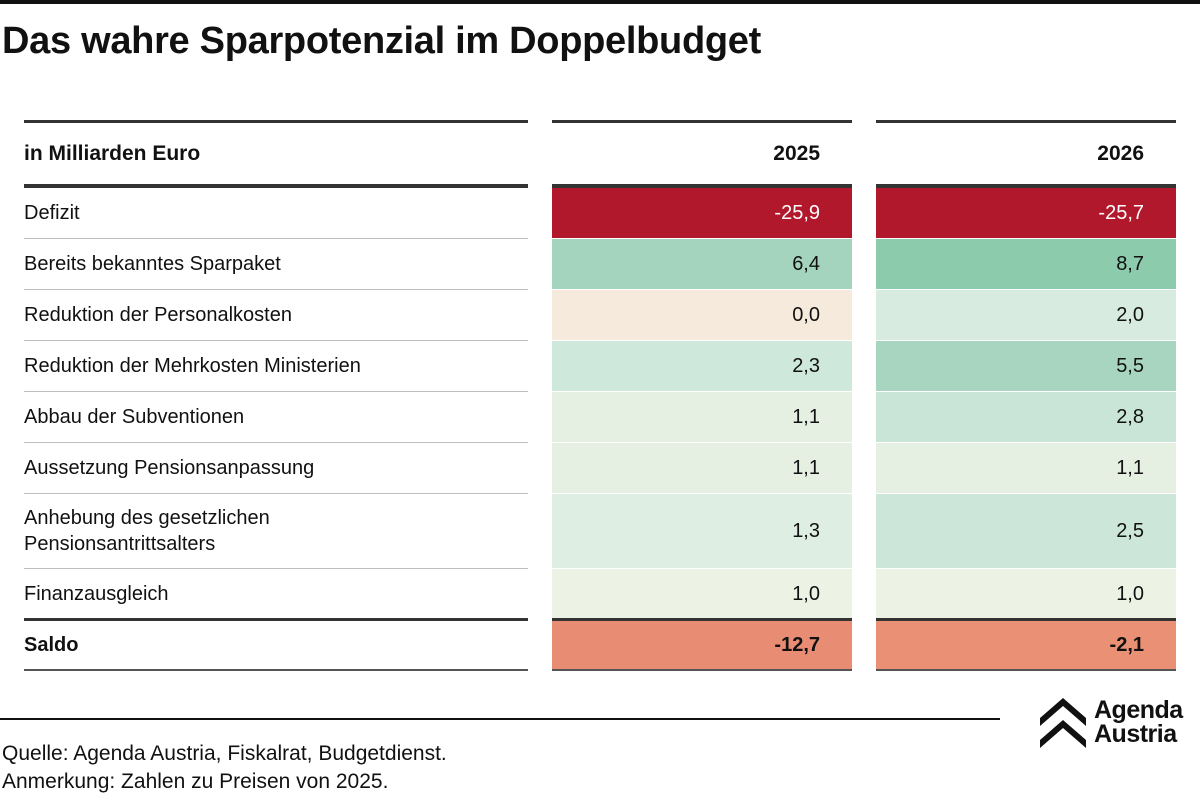  Describe the element at coordinates (702, 594) in the screenshot. I see `value-cell-2025: 1,0` at that location.